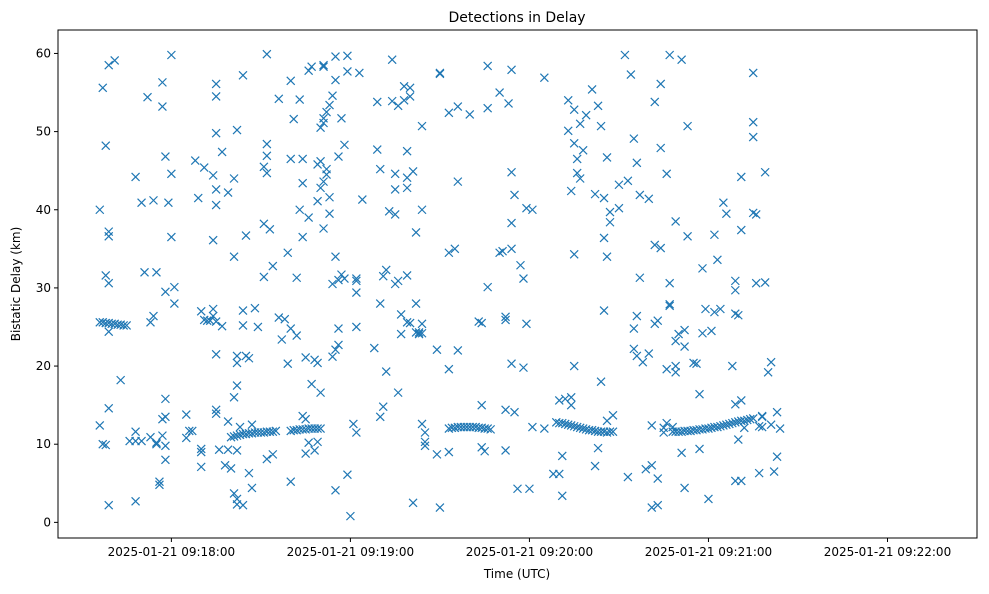  Describe the element at coordinates (43, 288) in the screenshot. I see `y-tick-label: 30` at that location.